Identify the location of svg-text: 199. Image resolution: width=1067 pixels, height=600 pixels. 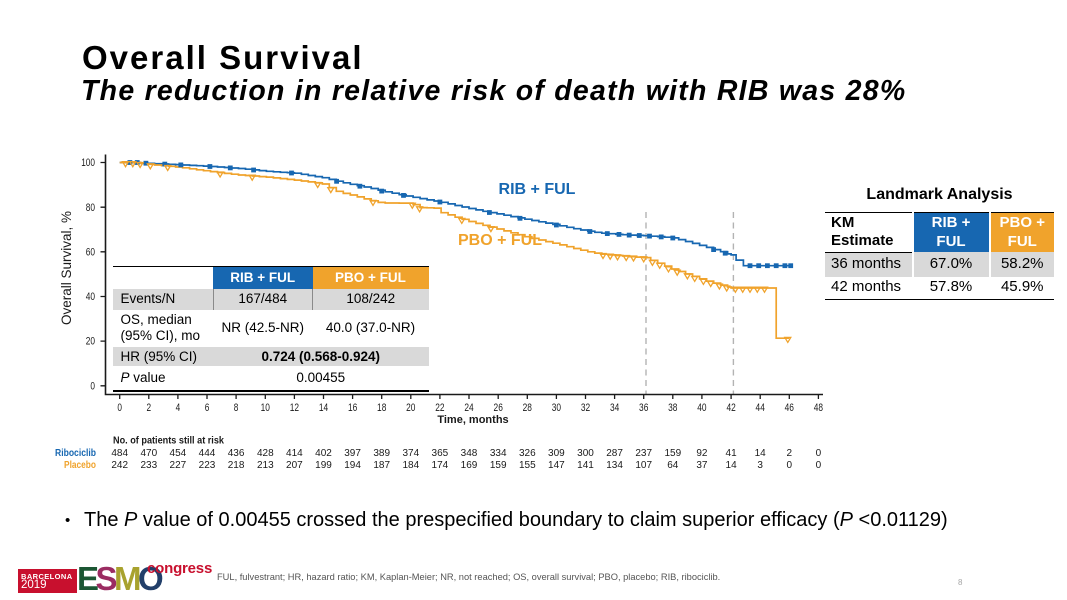
(323, 465).